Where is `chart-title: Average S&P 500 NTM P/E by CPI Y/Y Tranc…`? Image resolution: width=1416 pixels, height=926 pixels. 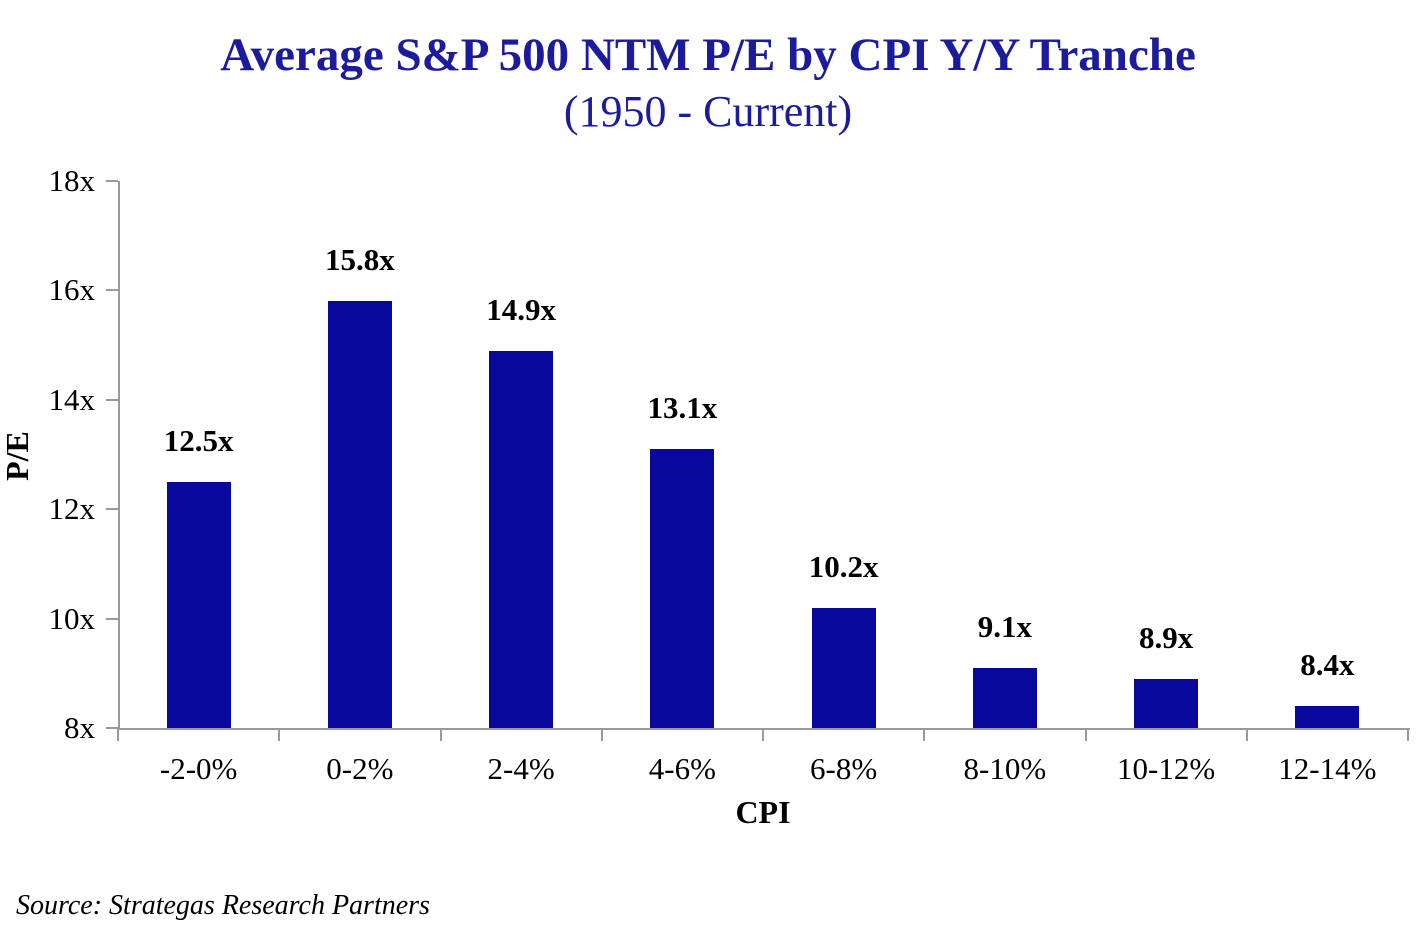
chart-title: Average S&P 500 NTM P/E by CPI Y/Y Tranc… is located at coordinates (708, 55).